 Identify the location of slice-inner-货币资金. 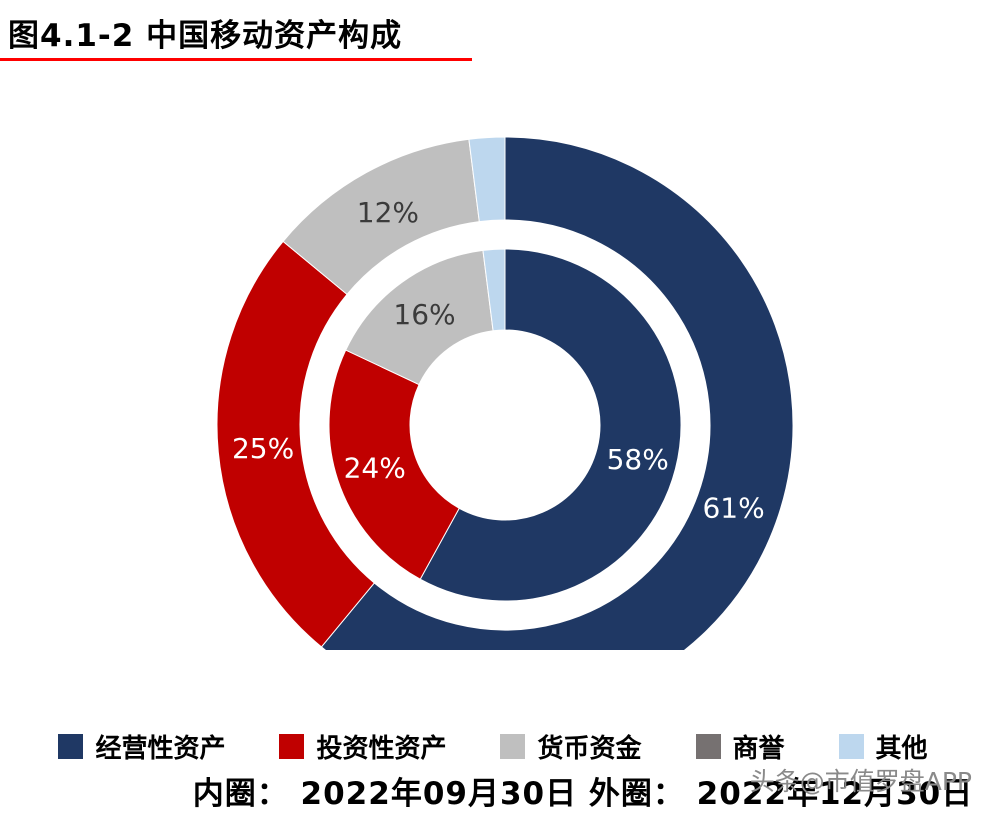
(419, 317).